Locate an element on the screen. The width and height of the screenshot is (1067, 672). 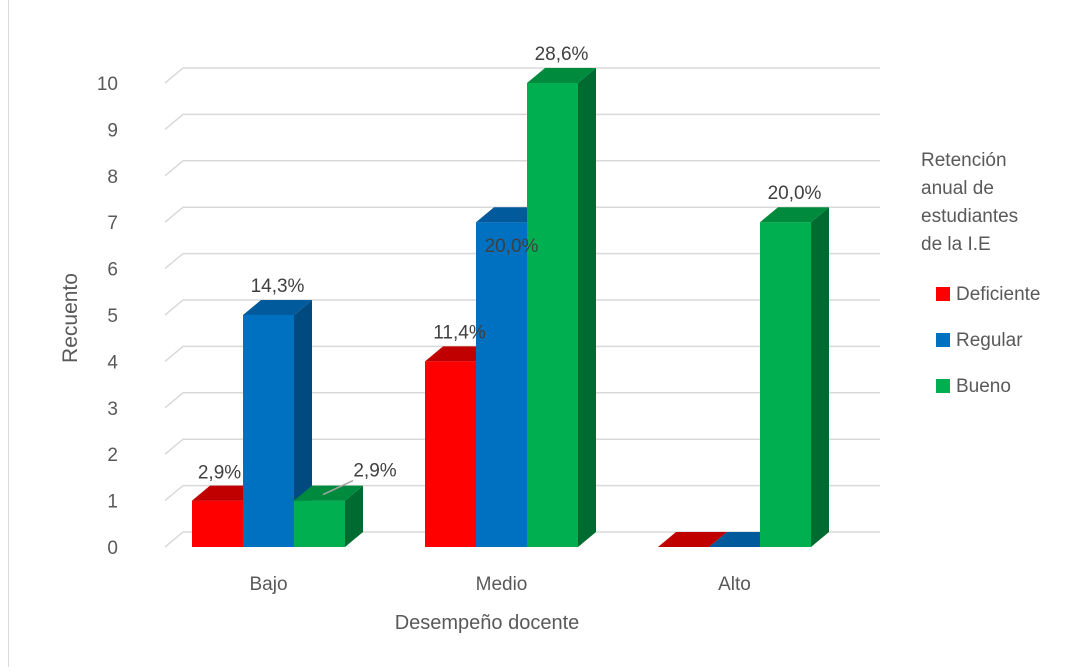
legend-title: Retención anual de estudiantes de la I.E is located at coordinates (972, 202).